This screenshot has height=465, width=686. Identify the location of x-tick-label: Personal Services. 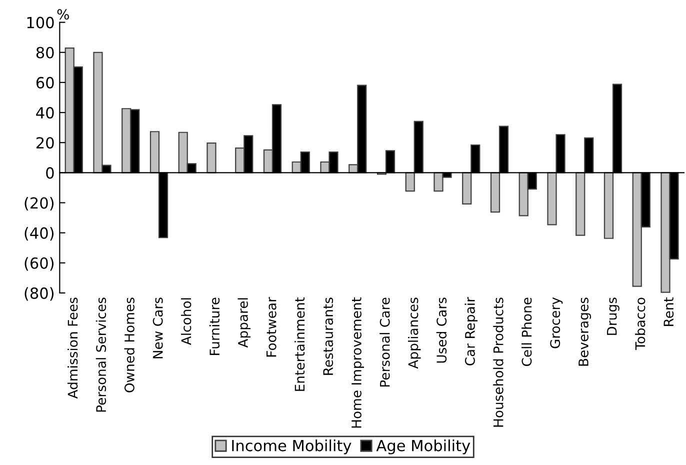
(101, 355).